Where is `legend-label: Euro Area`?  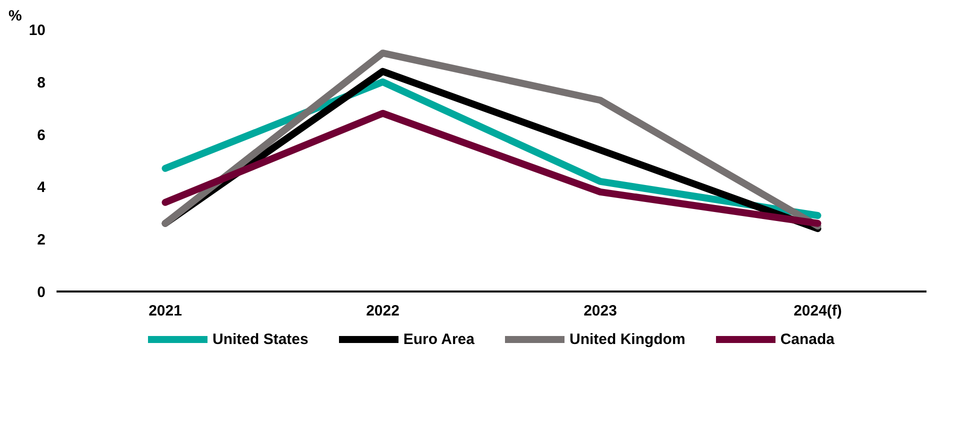 legend-label: Euro Area is located at coordinates (438, 339).